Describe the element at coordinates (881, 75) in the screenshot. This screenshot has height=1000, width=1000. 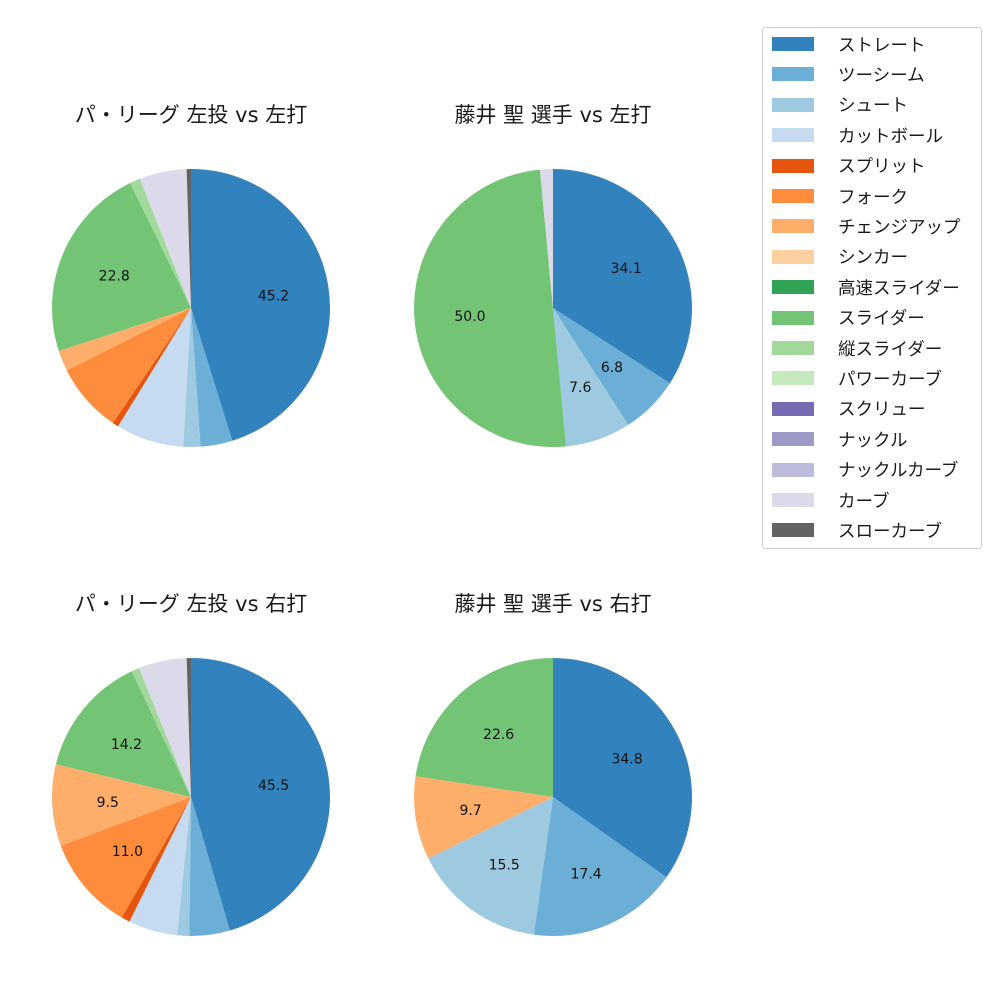
I see `legend-label: ツーシーム` at that location.